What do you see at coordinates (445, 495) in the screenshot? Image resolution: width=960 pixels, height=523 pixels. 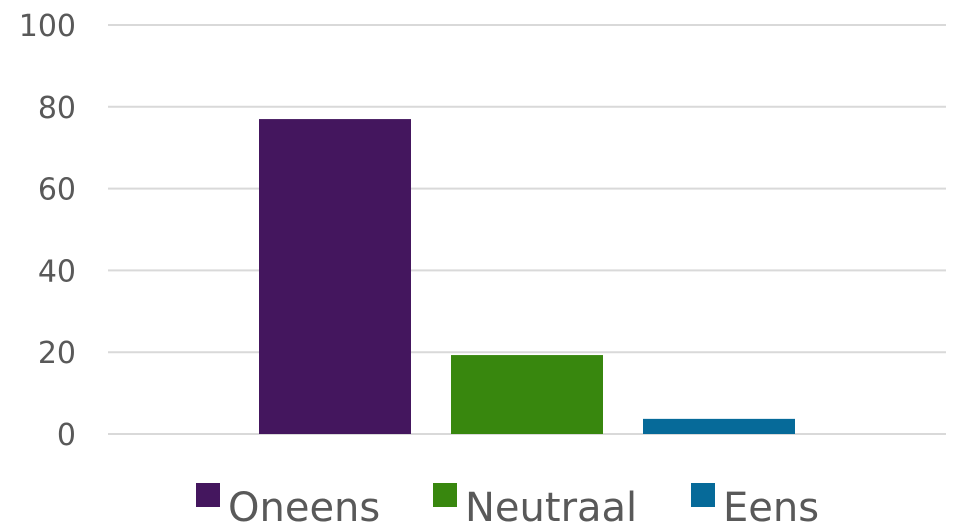 I see `legend-swatch-neutraal` at bounding box center [445, 495].